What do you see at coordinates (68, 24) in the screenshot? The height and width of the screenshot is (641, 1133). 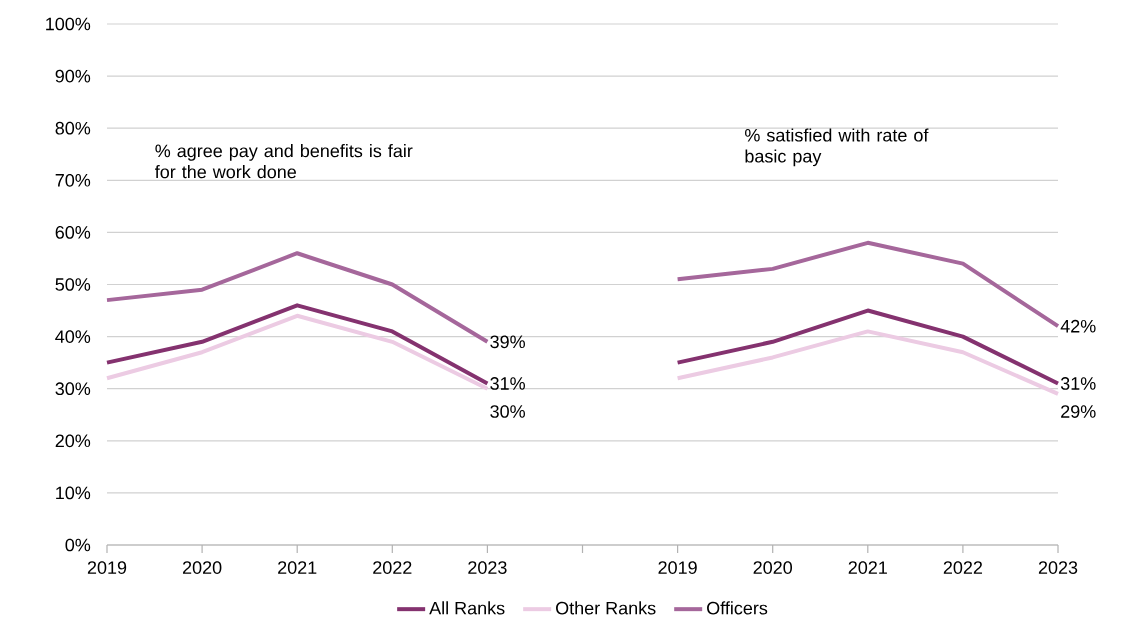 I see `y-tick-label: 100%` at bounding box center [68, 24].